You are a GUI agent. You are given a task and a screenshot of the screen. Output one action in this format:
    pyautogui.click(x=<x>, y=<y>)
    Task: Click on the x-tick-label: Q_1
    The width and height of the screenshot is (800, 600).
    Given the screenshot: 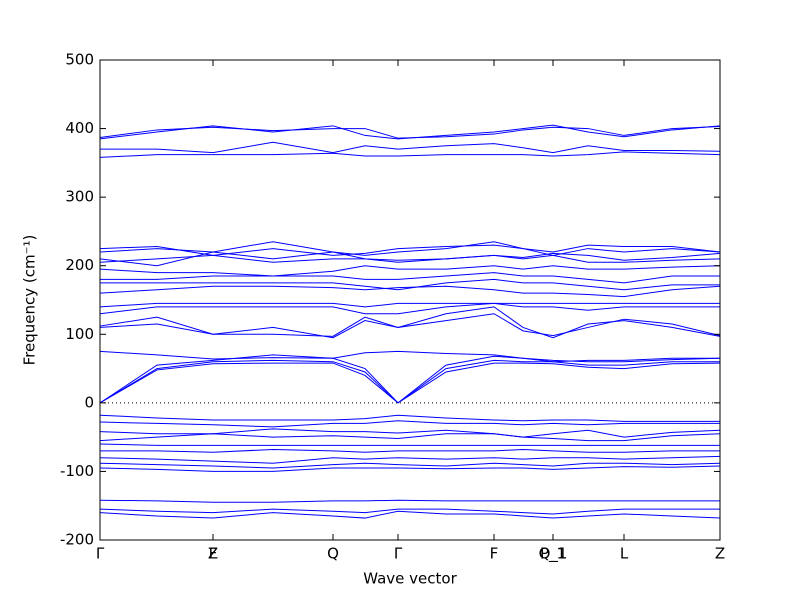 What is the action you would take?
    pyautogui.click(x=553, y=554)
    